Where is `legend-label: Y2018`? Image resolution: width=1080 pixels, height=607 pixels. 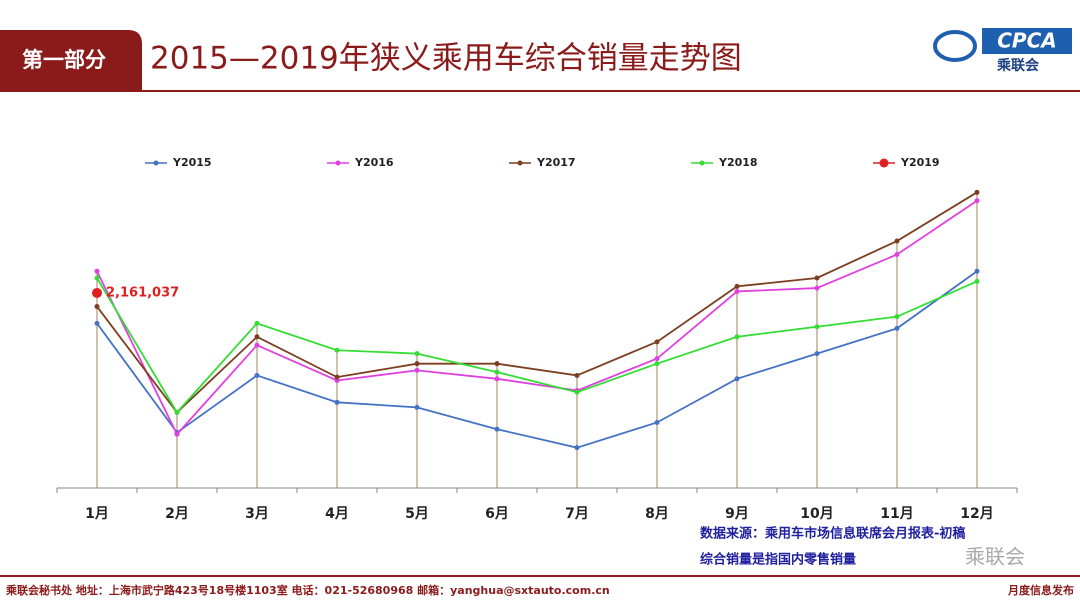
legend-label: Y2018 is located at coordinates (738, 162).